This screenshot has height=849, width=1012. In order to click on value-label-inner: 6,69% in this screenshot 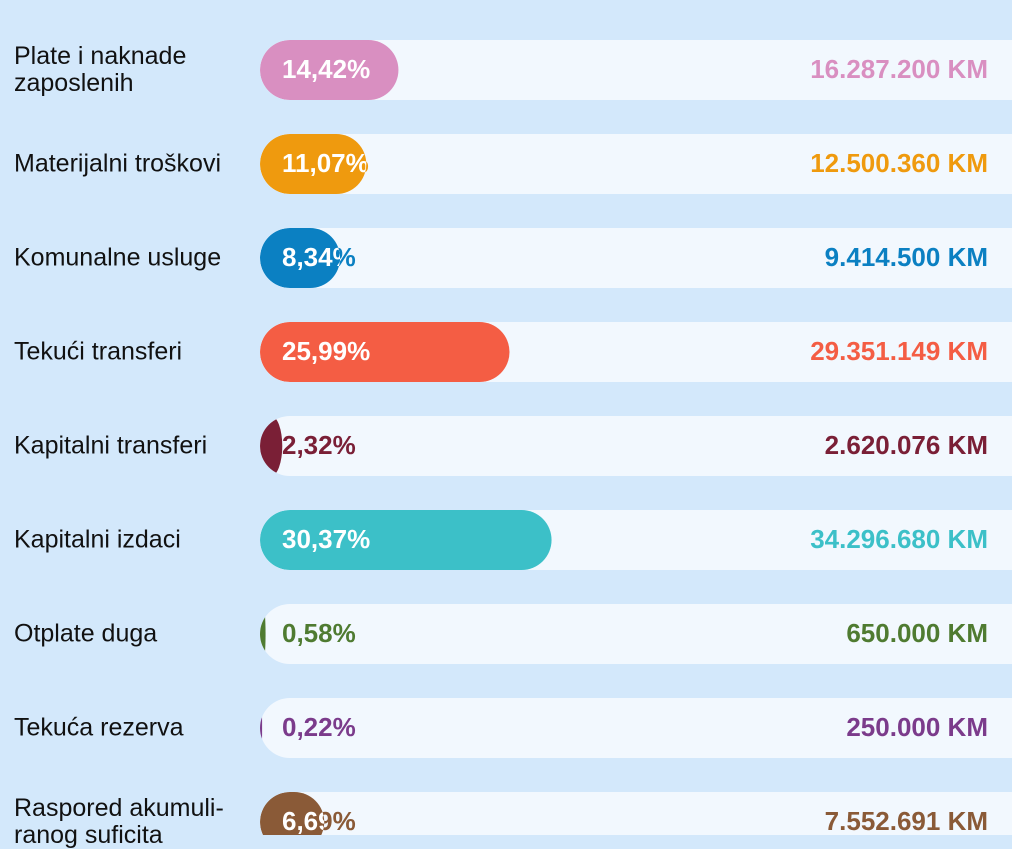, I will do `click(319, 820)`.